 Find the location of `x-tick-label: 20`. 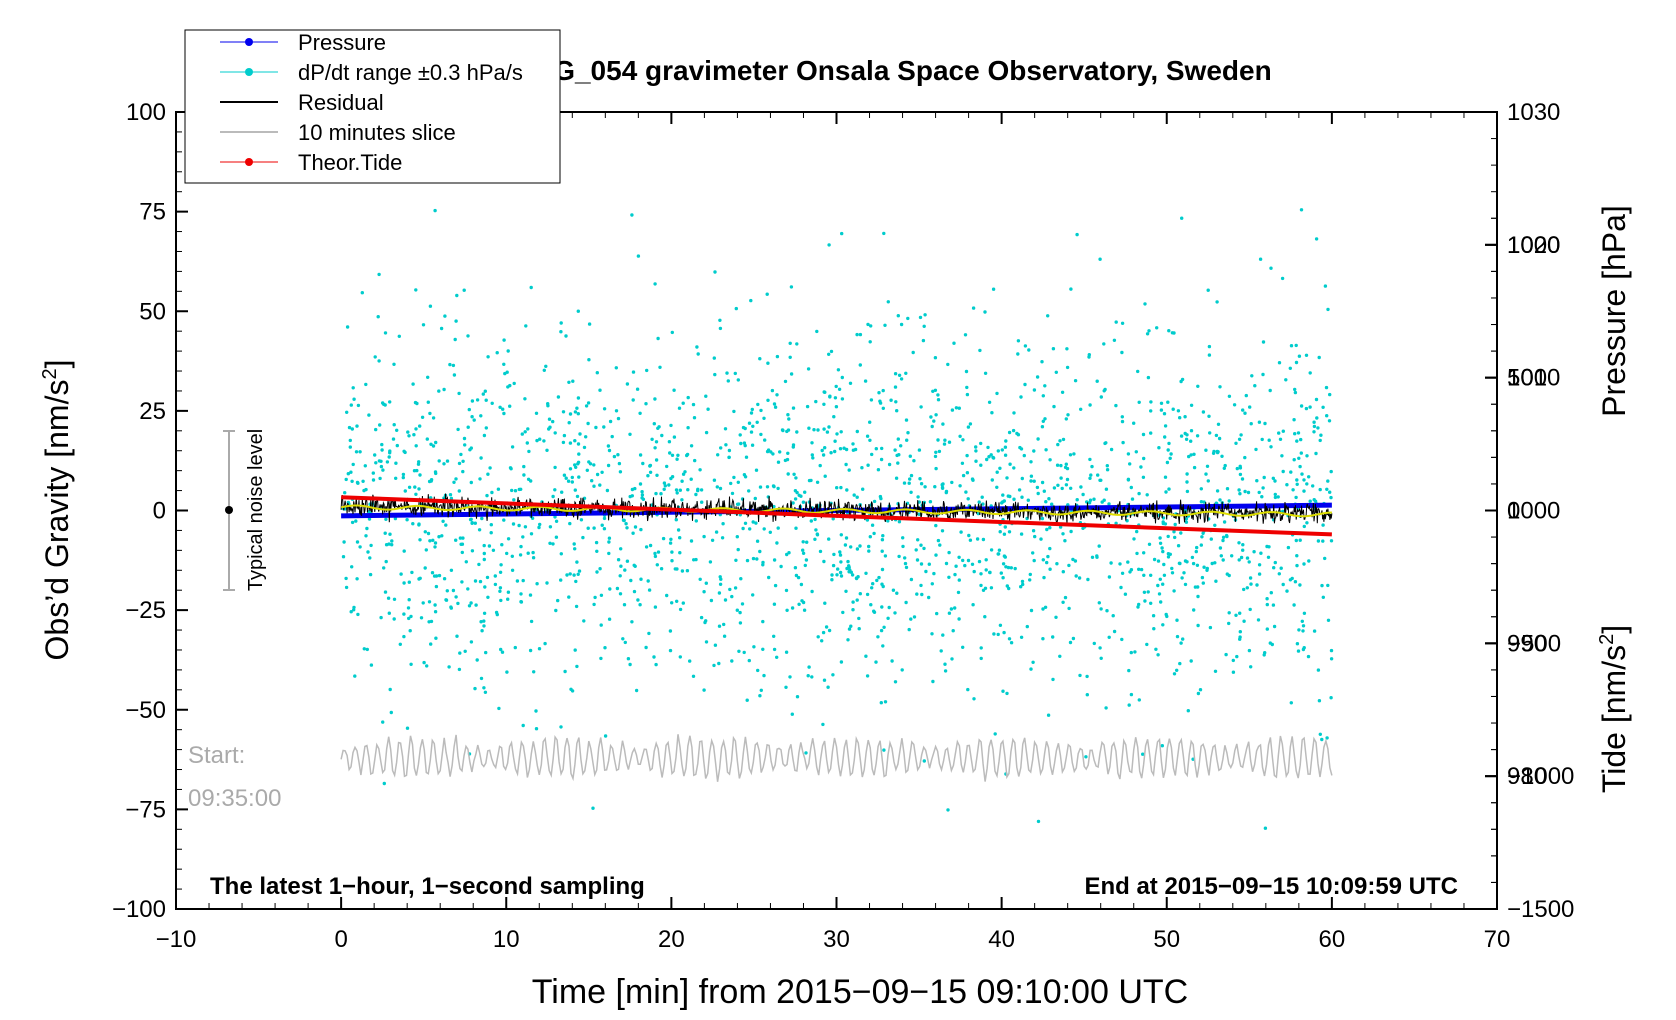

x-tick-label: 20 is located at coordinates (671, 939).